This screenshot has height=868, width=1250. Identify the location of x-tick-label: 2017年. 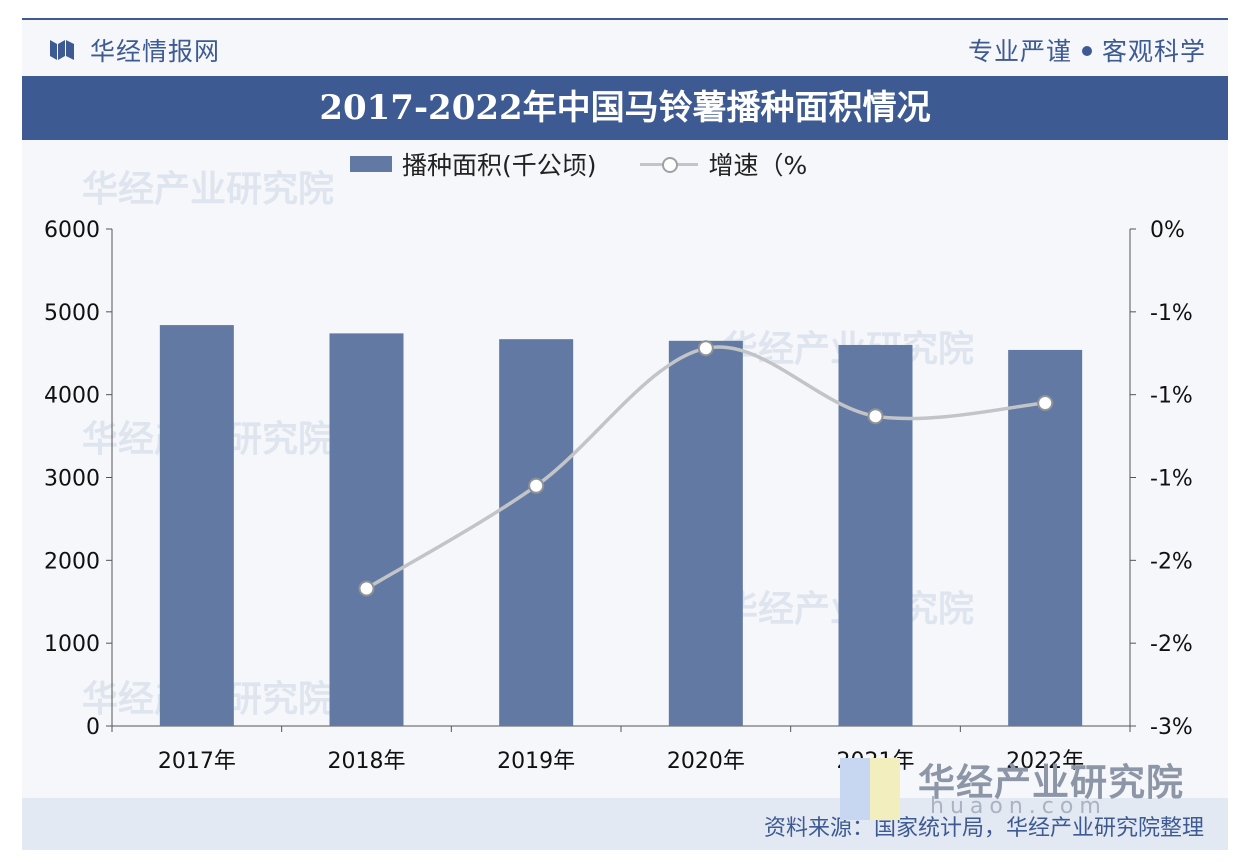
(197, 761).